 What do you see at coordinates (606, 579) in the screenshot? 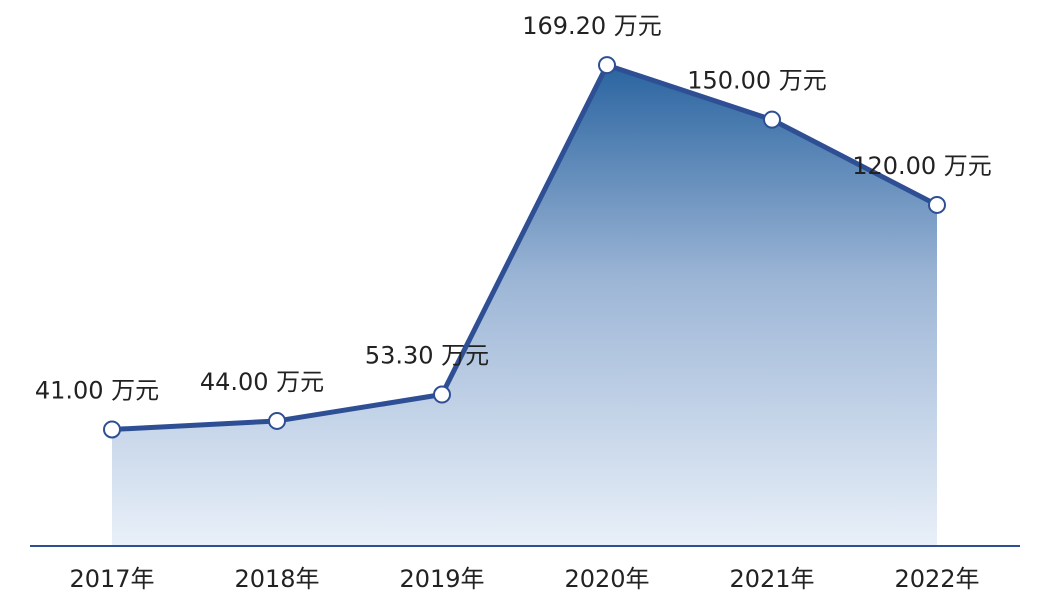
I see `x-tick-label: 2020年` at bounding box center [606, 579].